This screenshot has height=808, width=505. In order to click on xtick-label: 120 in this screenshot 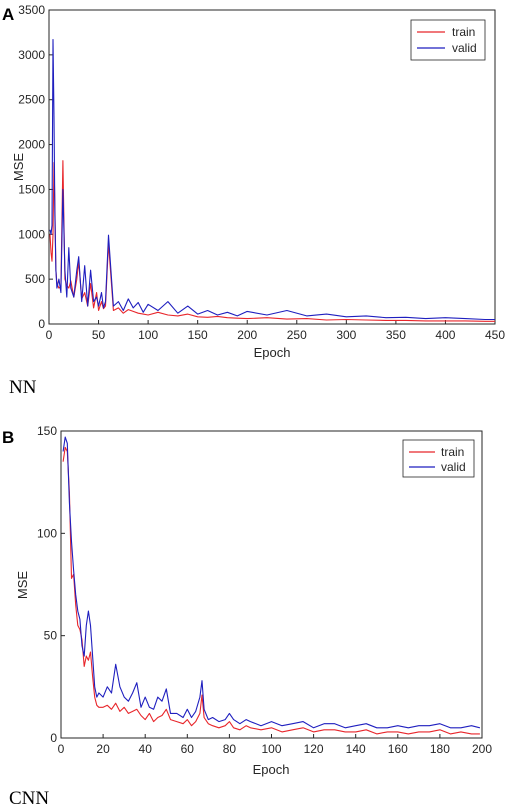, I will do `click(314, 749)`.